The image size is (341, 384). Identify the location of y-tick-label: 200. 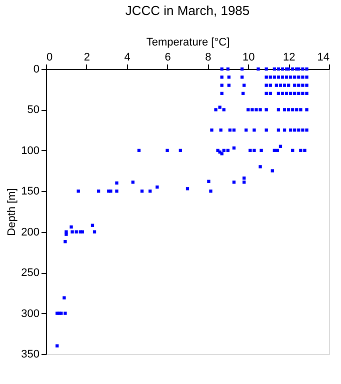
(30, 232).